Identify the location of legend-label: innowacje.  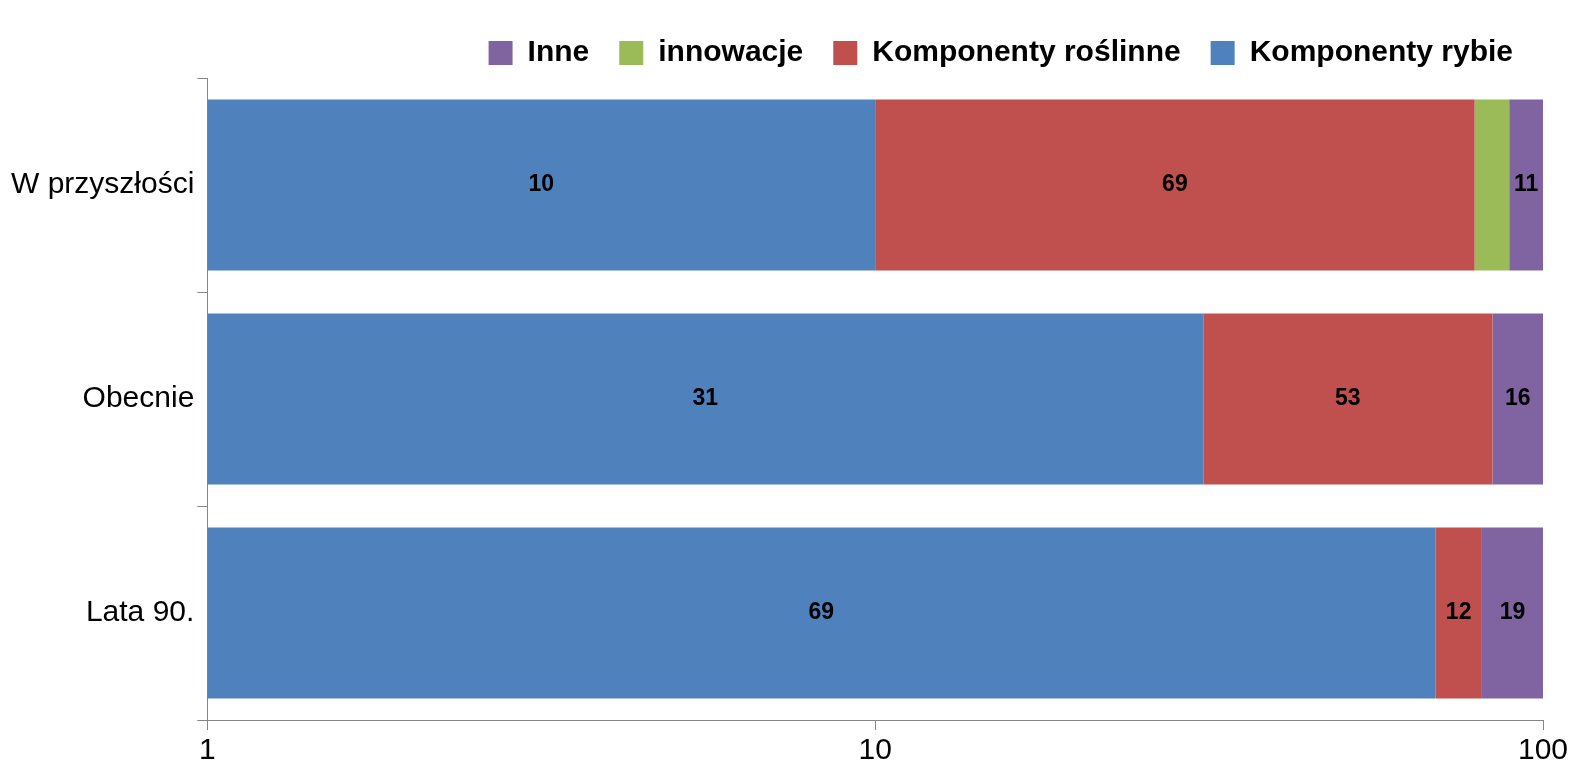
(731, 51).